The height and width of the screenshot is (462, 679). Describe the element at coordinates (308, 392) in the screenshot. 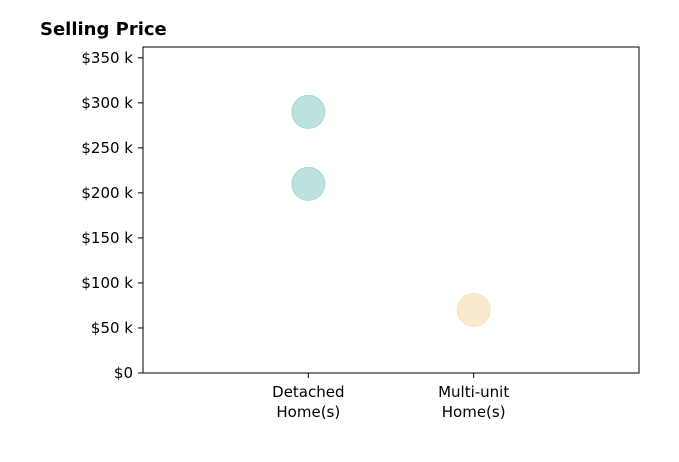

I see `x-tick-label-line: Detached` at that location.